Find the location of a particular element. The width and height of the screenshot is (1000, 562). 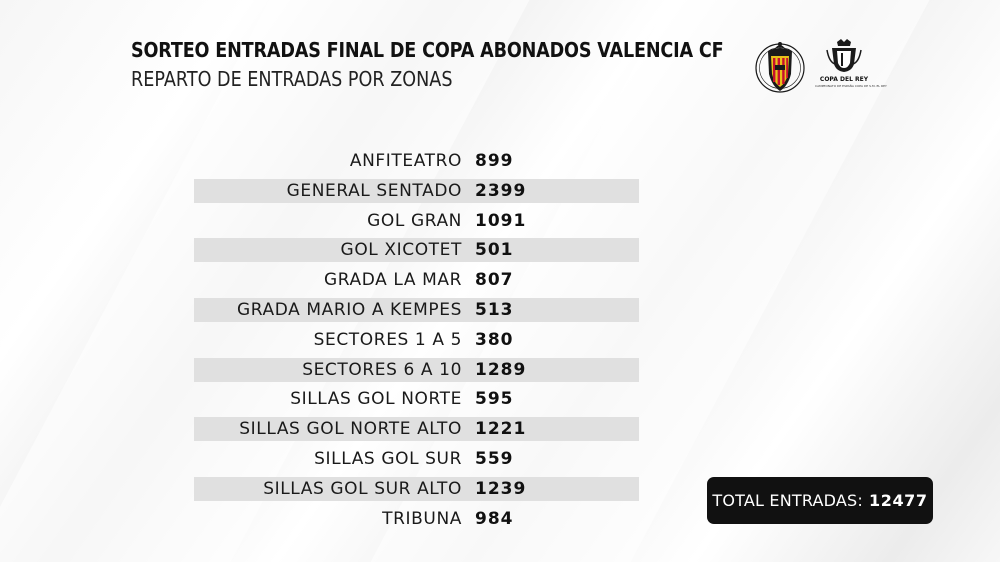

zone-count: 595 is located at coordinates (494, 399).